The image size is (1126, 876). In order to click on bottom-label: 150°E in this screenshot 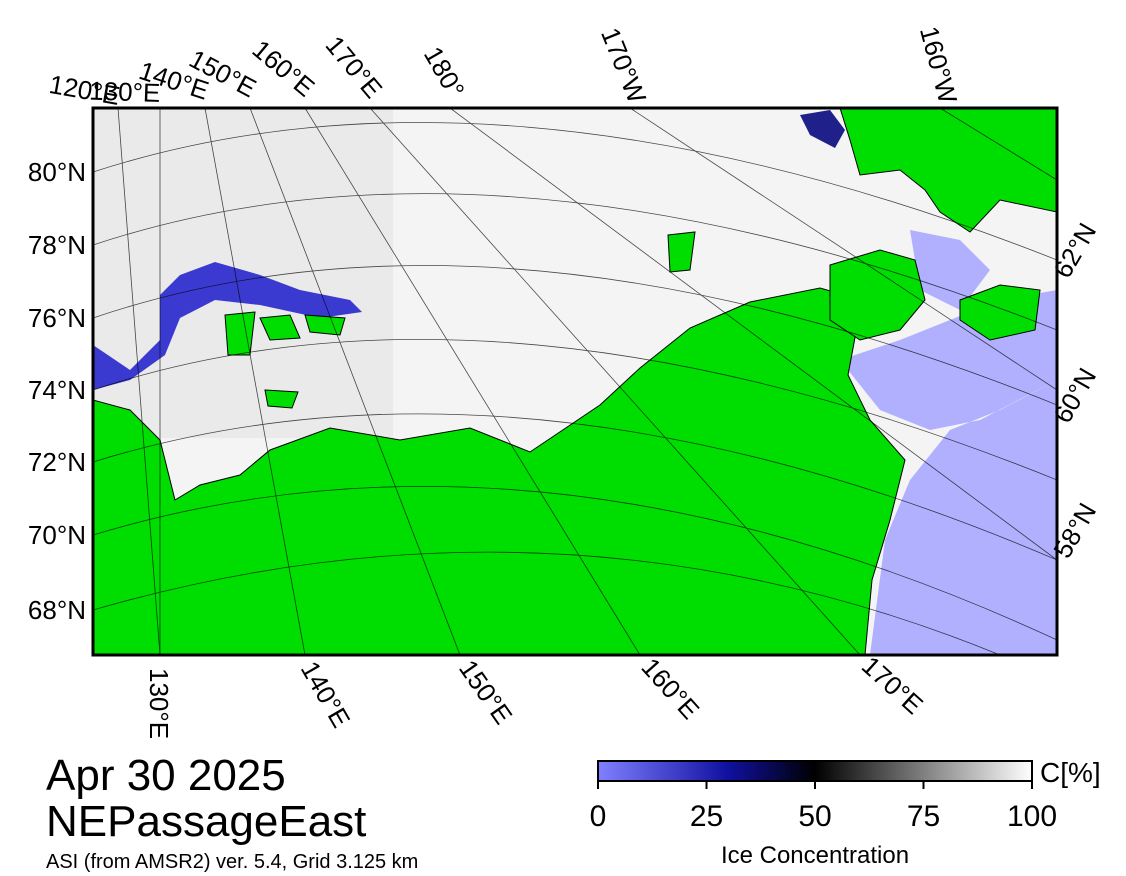, I will do `click(485, 691)`.